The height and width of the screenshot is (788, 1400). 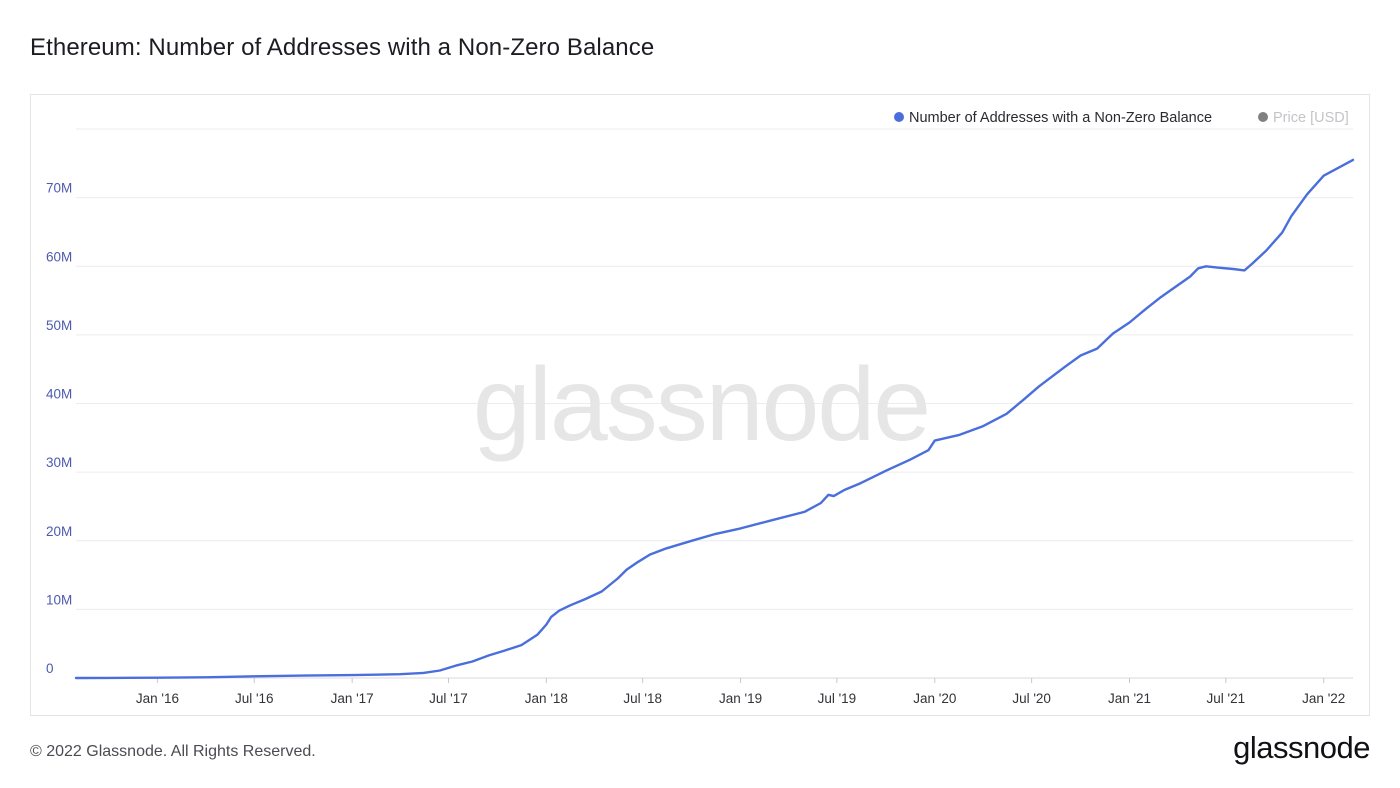 What do you see at coordinates (157, 698) in the screenshot?
I see `x-tick-label: Jan '16` at bounding box center [157, 698].